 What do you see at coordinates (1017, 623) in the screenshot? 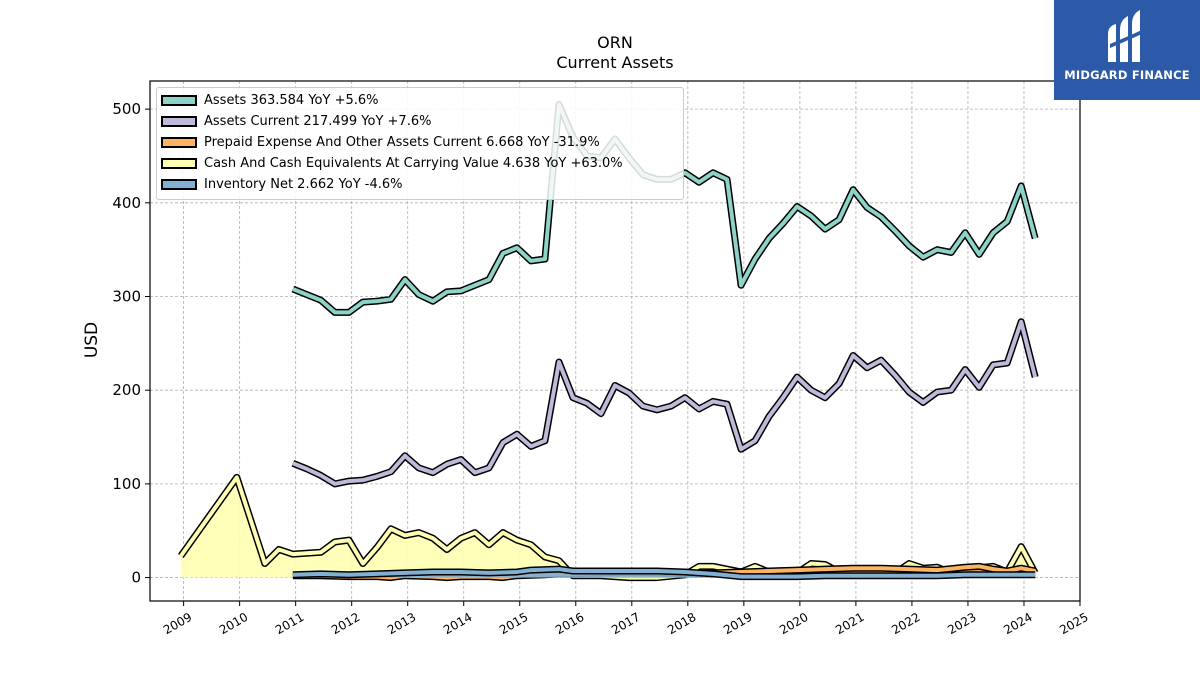
I see `x-tick-label: 2024` at bounding box center [1017, 623].